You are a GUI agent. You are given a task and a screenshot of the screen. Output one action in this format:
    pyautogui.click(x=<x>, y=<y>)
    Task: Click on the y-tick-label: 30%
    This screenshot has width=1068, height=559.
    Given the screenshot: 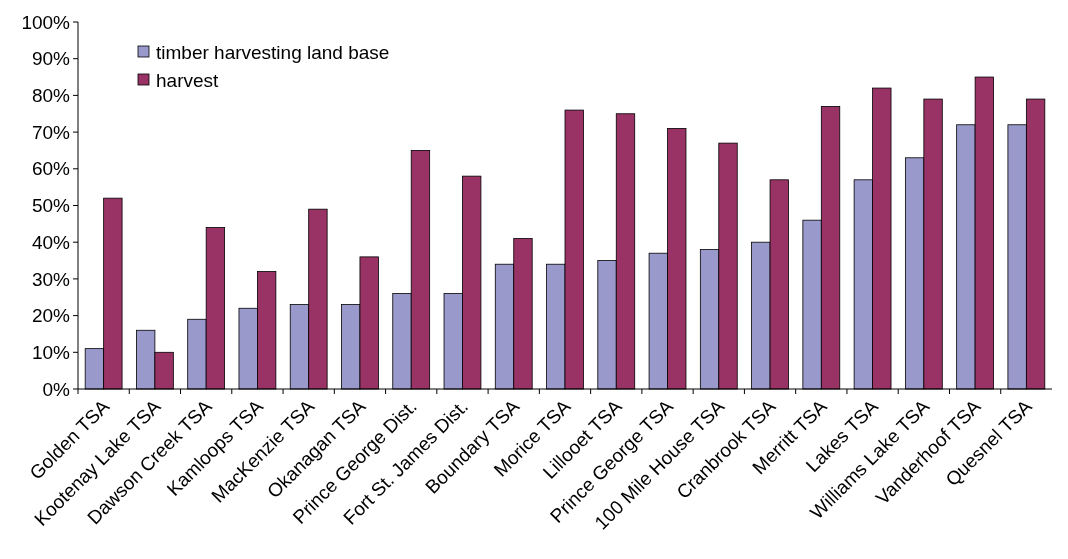 What is the action you would take?
    pyautogui.click(x=51, y=279)
    